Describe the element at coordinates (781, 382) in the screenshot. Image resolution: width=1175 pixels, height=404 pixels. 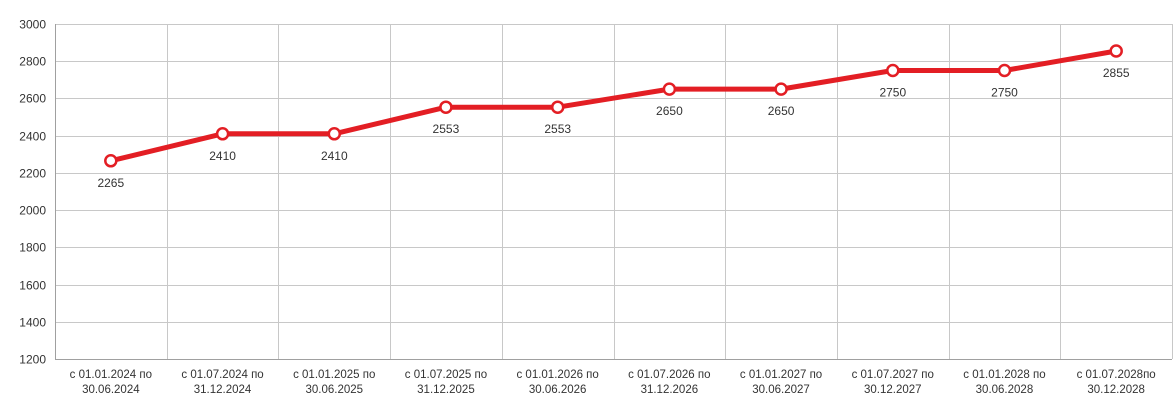
I see `x-tick-label: с 01.01.2027 по 30.06.2027` at that location.